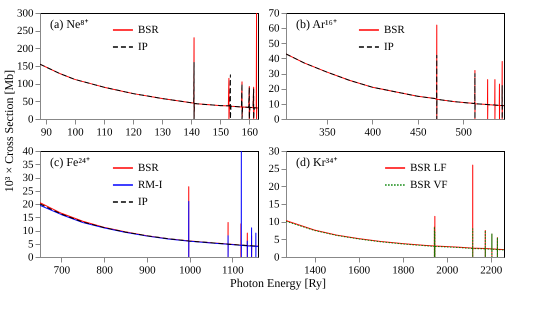 This screenshot has height=313, width=550. What do you see at coordinates (149, 225) in the screenshot?
I see `line-series` at bounding box center [149, 225].